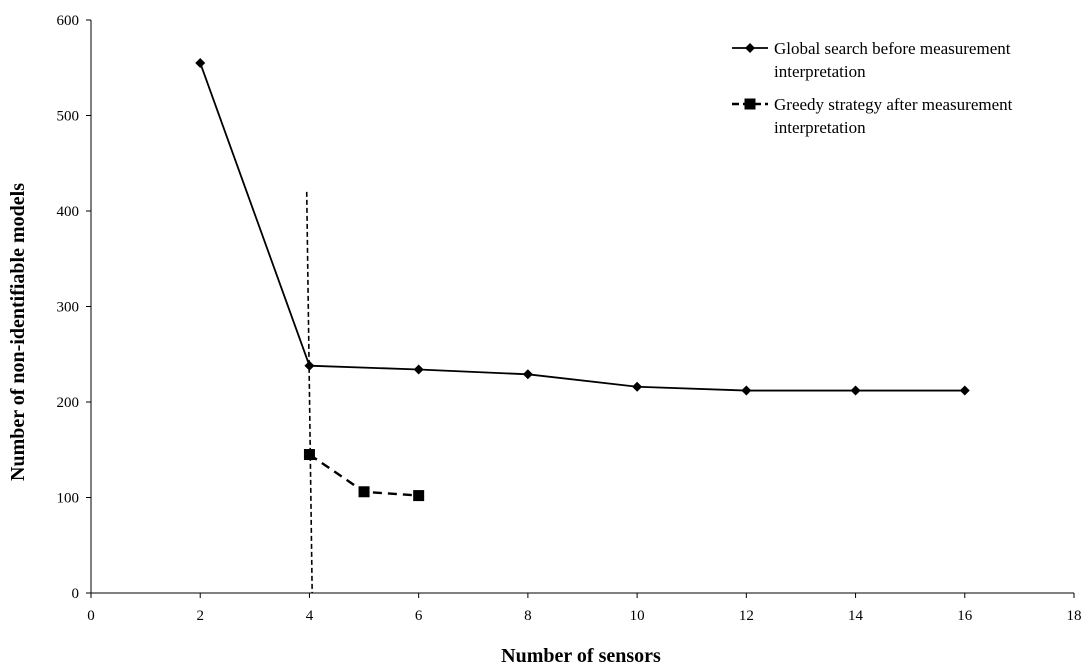  Describe the element at coordinates (746, 616) in the screenshot. I see `x-tick-label: 12` at that location.